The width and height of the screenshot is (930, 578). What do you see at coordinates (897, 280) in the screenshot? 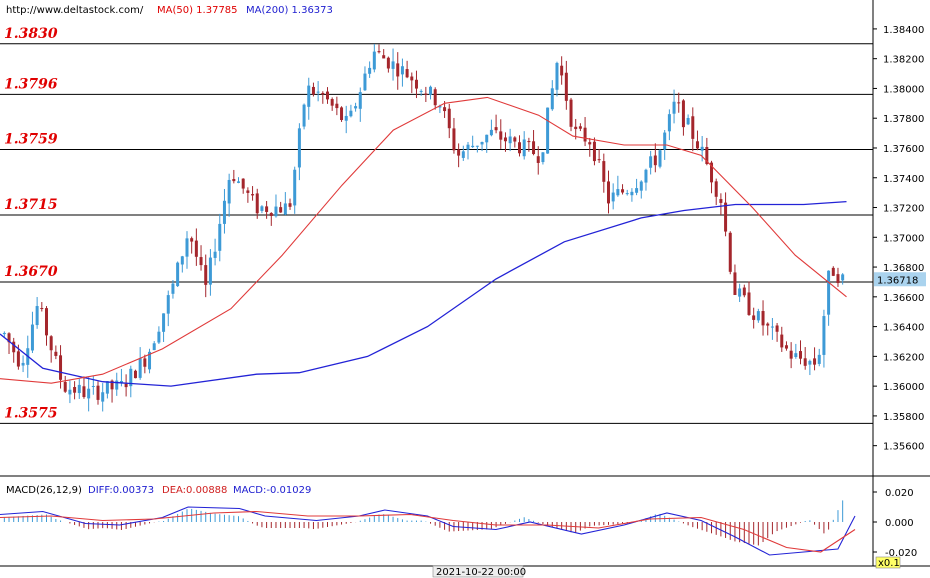
I see `last-price-label: 1.36718` at bounding box center [897, 280].